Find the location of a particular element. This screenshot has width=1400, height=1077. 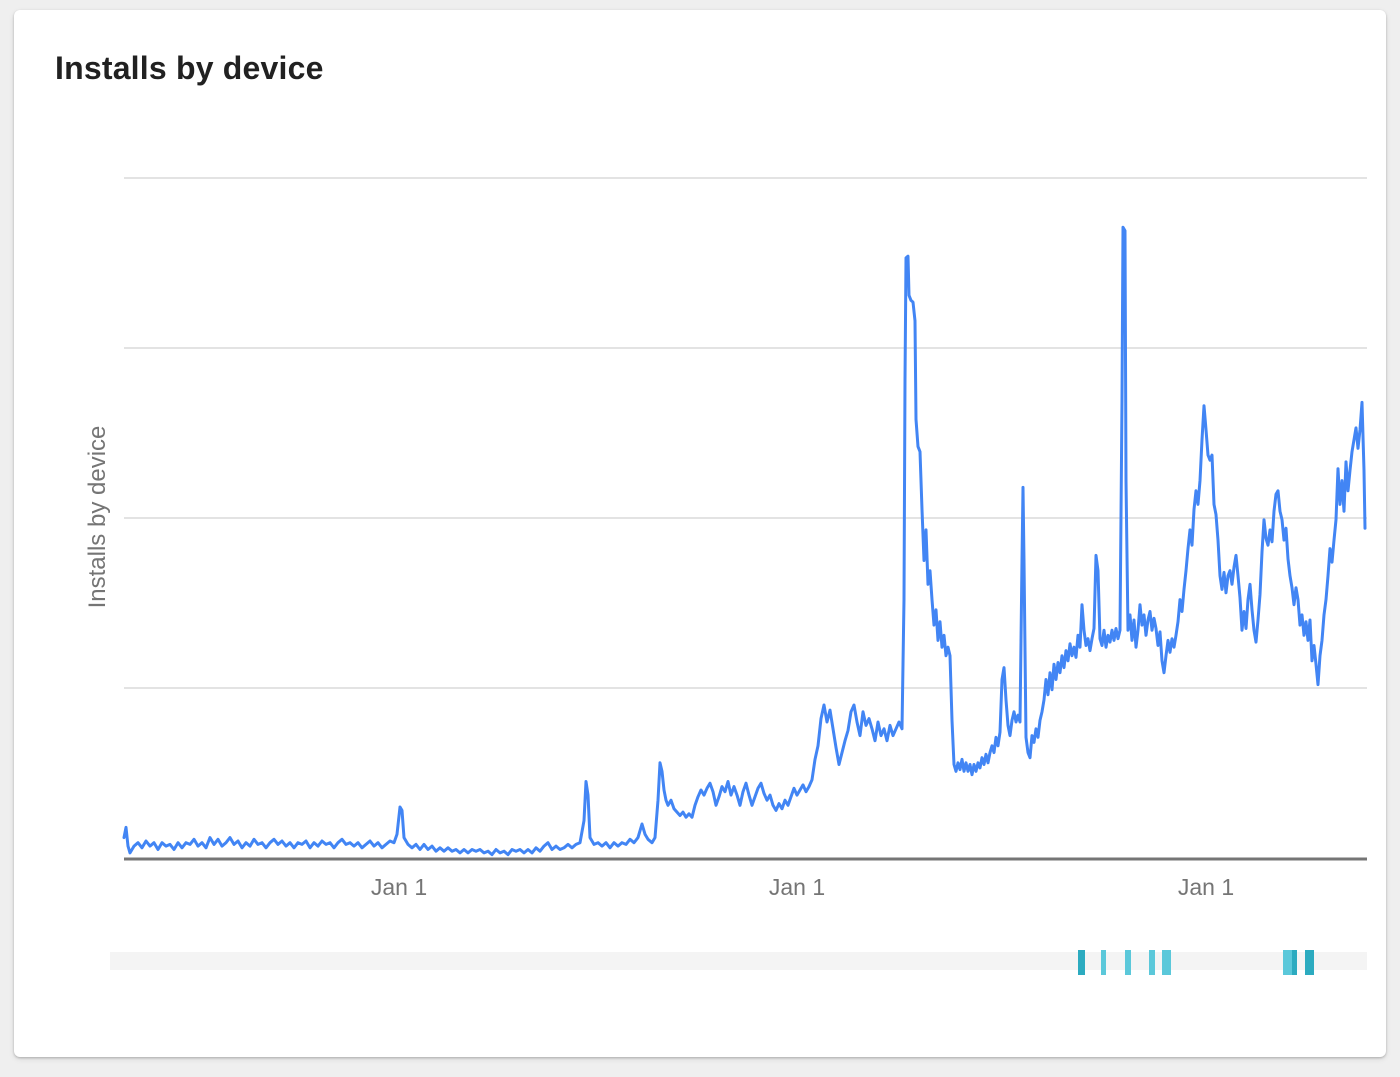

page-title: Installs by device is located at coordinates (189, 68).